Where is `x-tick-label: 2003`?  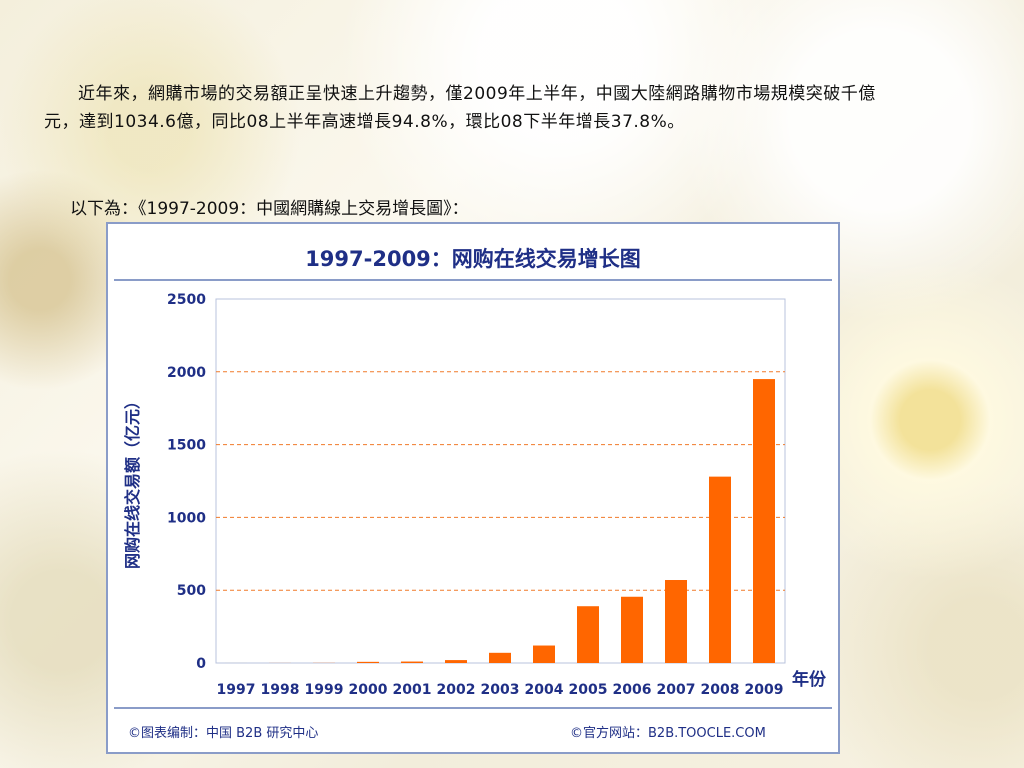
x-tick-label: 2003 is located at coordinates (500, 690).